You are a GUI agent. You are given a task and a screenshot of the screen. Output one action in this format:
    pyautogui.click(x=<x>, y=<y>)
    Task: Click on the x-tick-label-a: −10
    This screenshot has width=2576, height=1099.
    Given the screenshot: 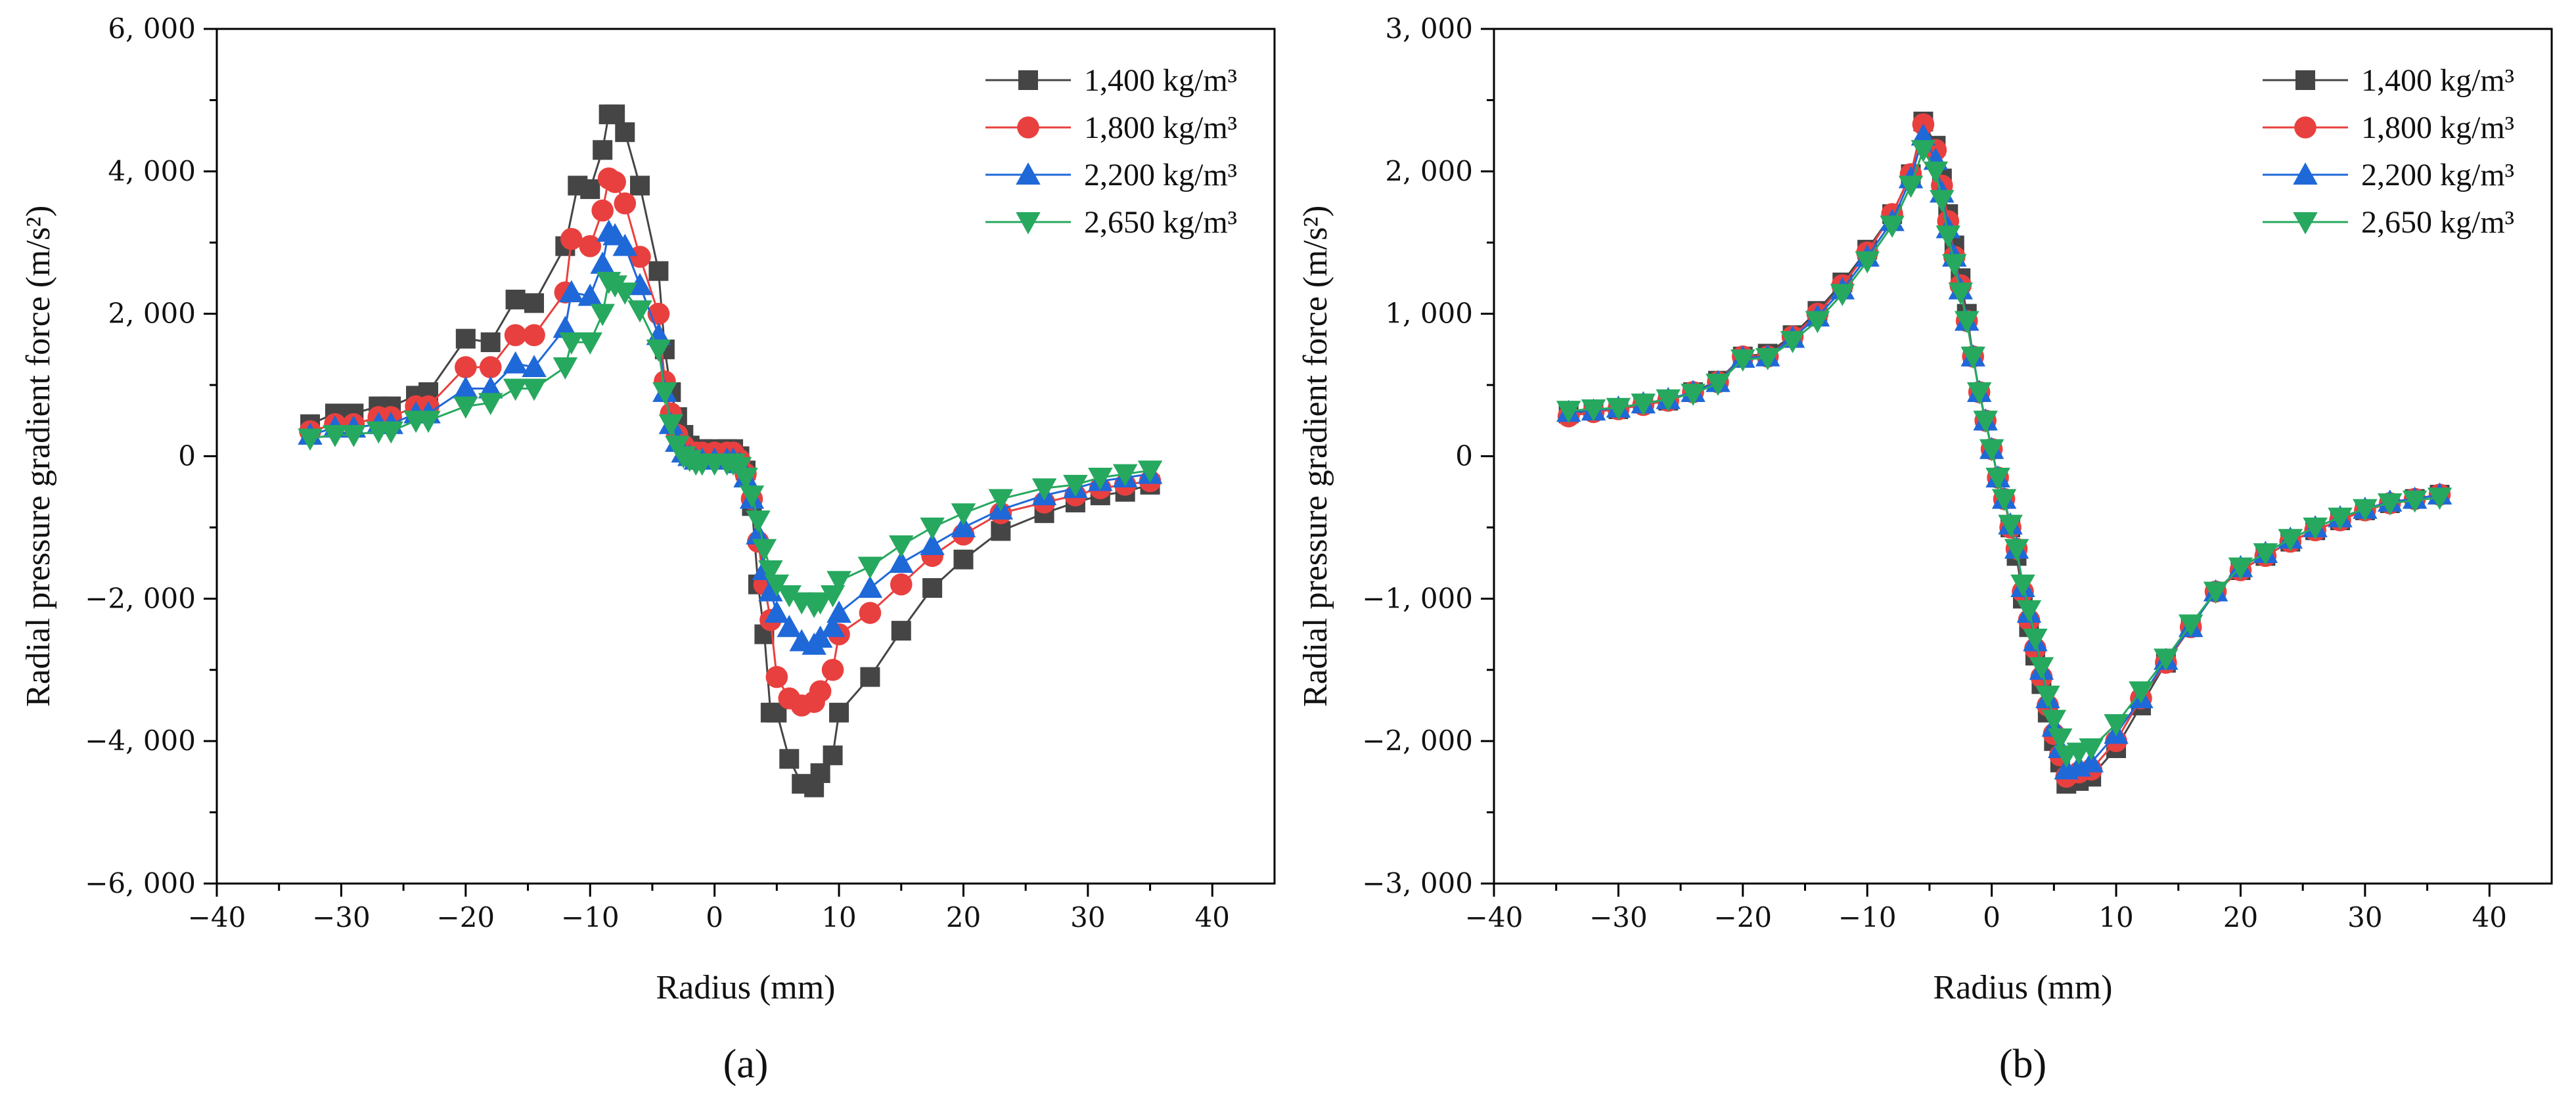 What is the action you would take?
    pyautogui.click(x=590, y=917)
    